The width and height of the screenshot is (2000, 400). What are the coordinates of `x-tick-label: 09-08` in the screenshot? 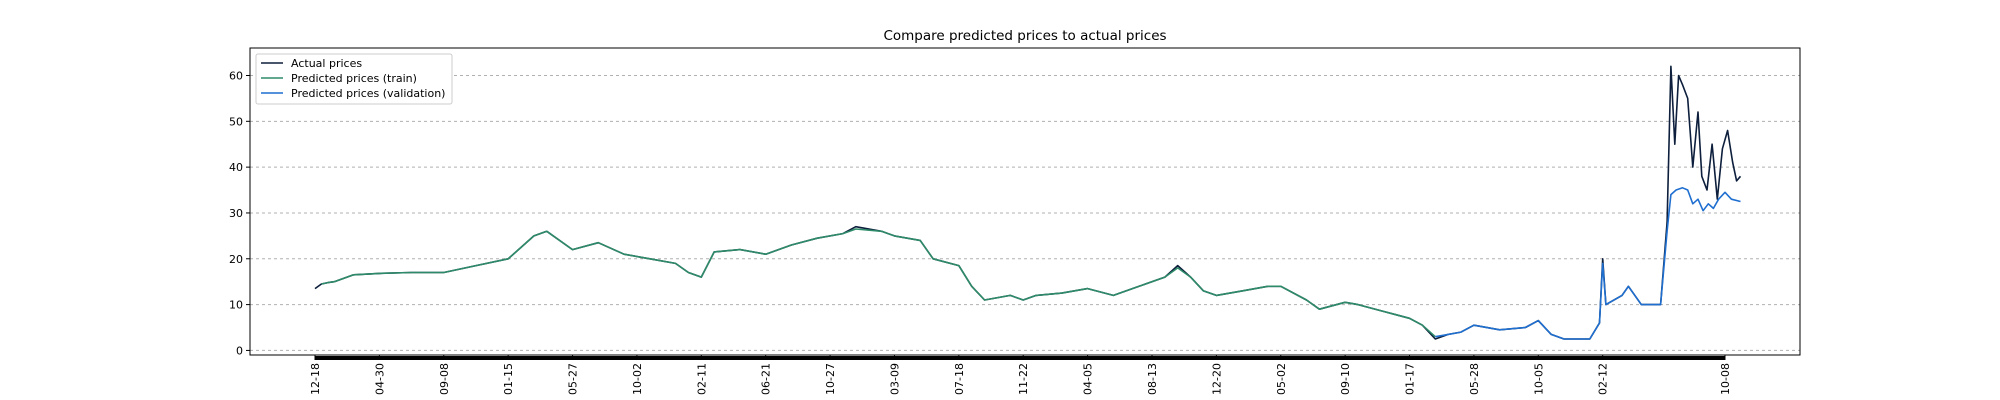 It's located at (444, 379).